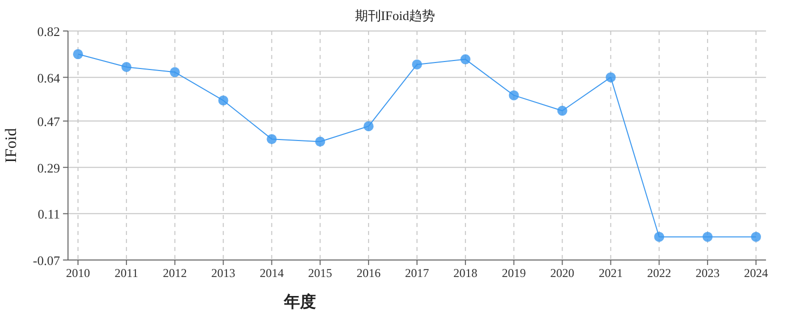 The width and height of the screenshot is (790, 330). Describe the element at coordinates (46, 260) in the screenshot. I see `y-tick-label: -0.07` at that location.